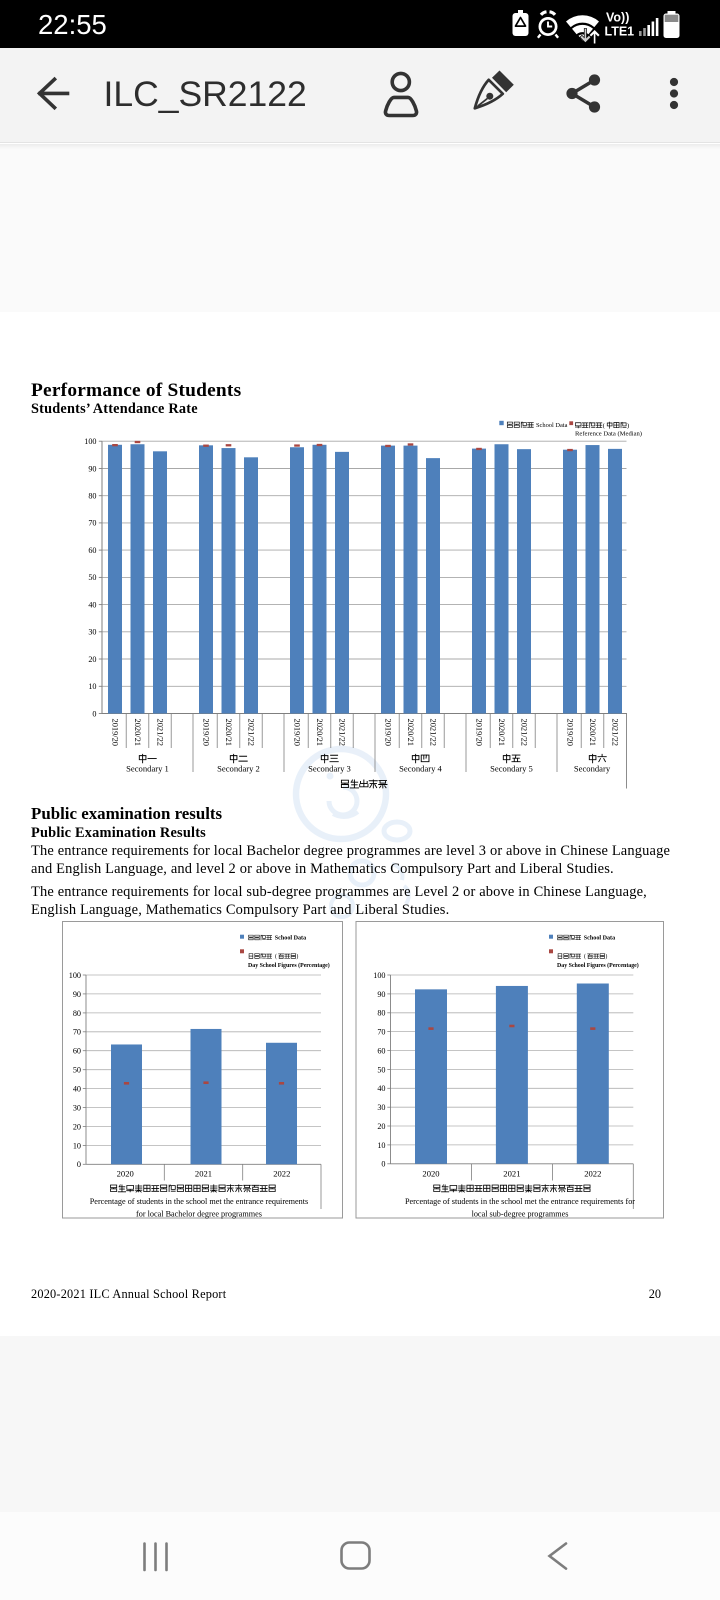 The height and width of the screenshot is (1600, 720). Describe the element at coordinates (238, 769) in the screenshot. I see `svg-text: Secondary 2` at that location.